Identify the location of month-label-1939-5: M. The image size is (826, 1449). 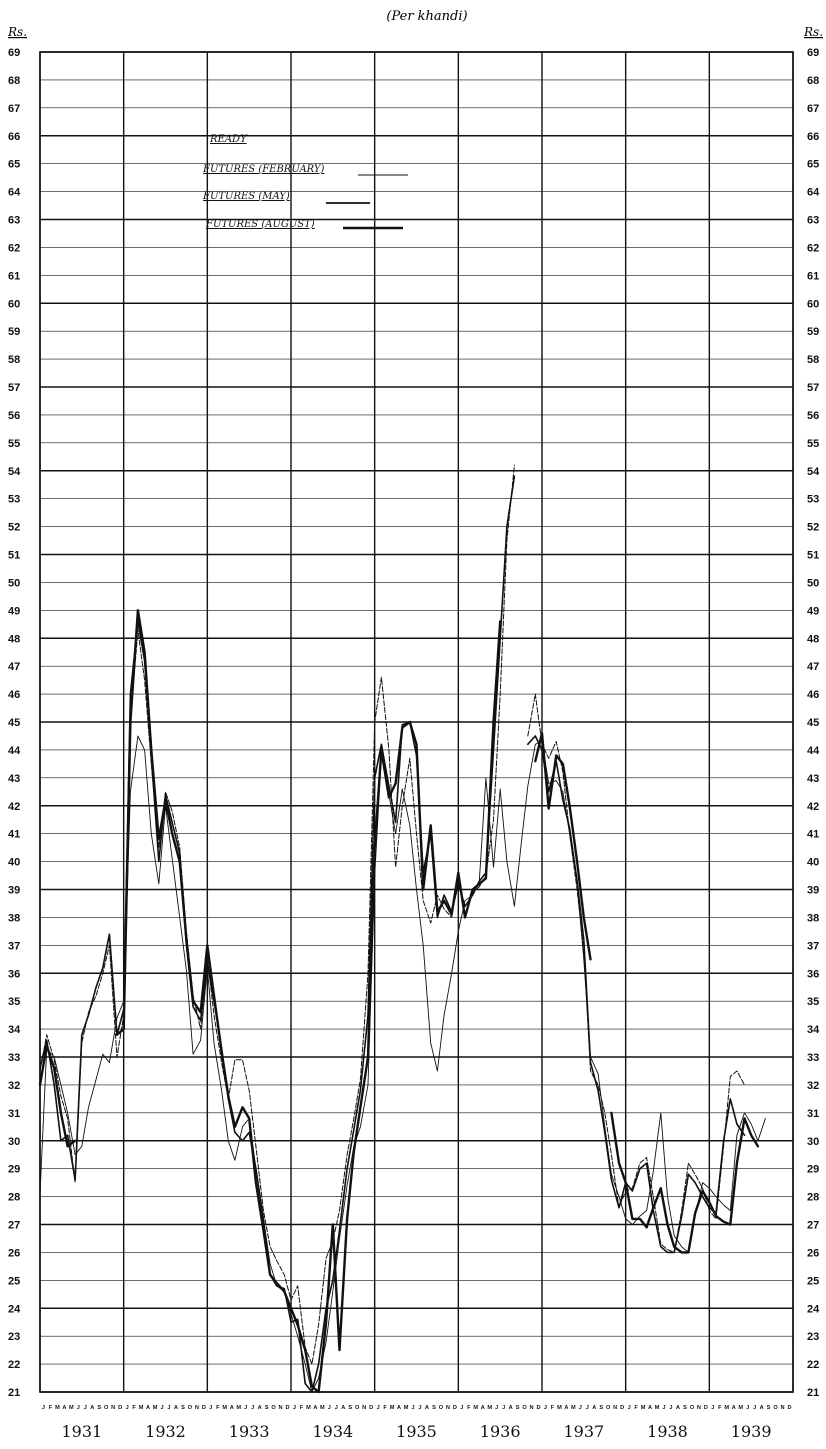
(740, 1408).